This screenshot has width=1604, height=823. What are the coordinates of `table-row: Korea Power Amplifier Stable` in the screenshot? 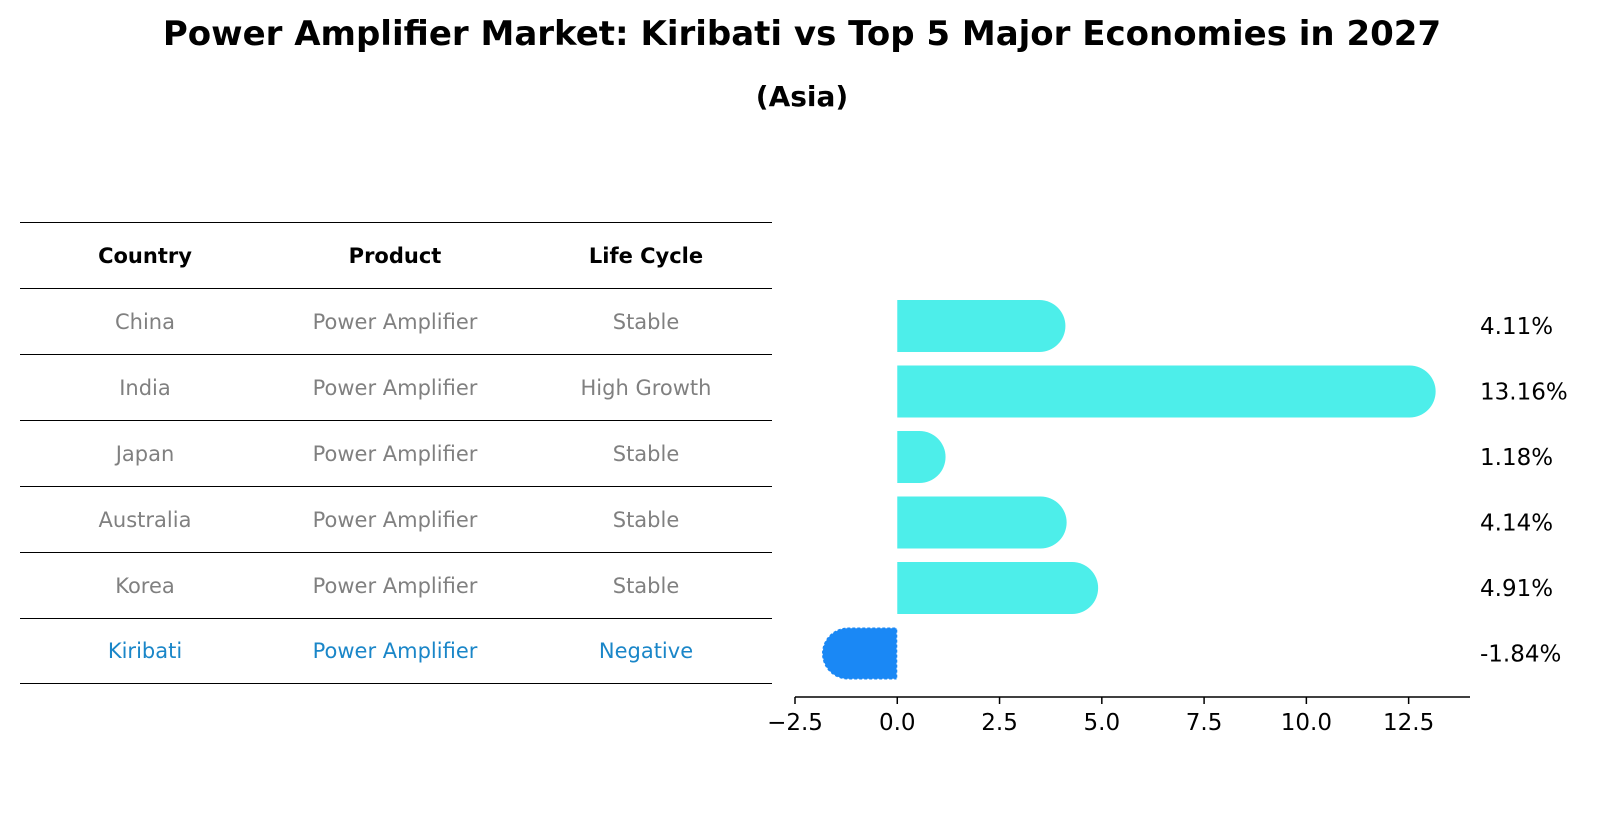 It's located at (396, 585).